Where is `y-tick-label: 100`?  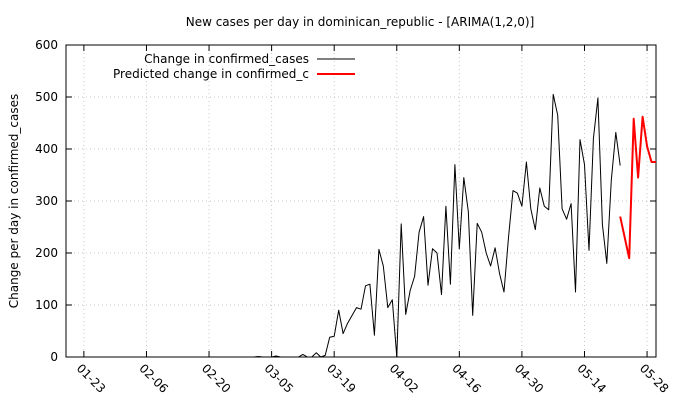
y-tick-label: 100 is located at coordinates (46, 305).